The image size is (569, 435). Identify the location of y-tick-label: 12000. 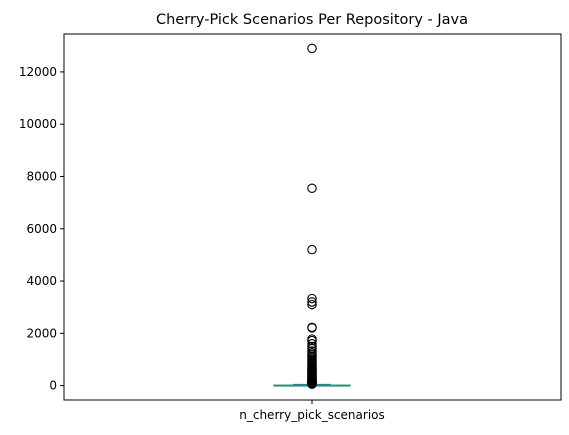
(38, 72).